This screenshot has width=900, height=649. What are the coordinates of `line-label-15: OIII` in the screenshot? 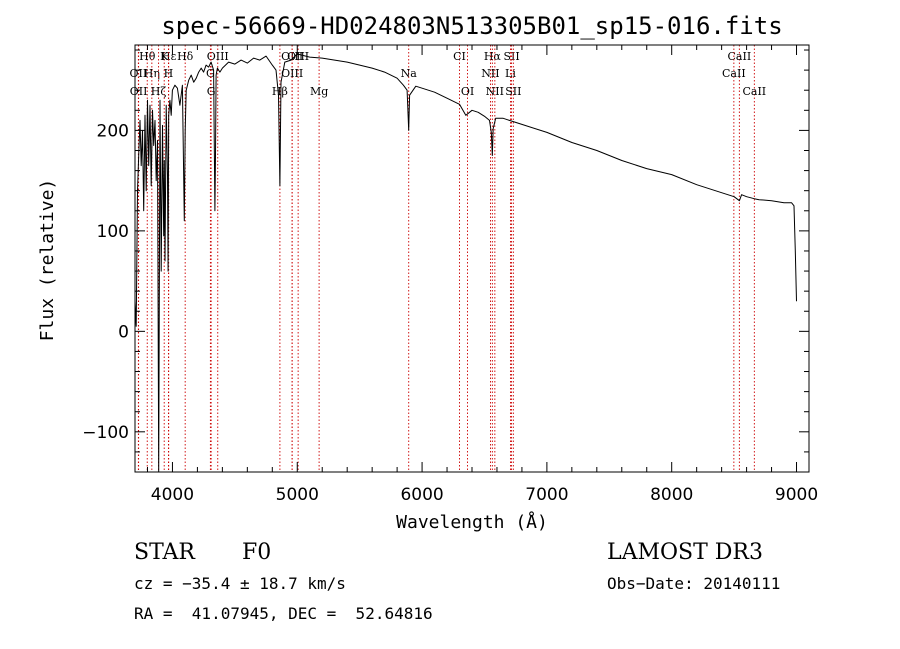 It's located at (292, 73).